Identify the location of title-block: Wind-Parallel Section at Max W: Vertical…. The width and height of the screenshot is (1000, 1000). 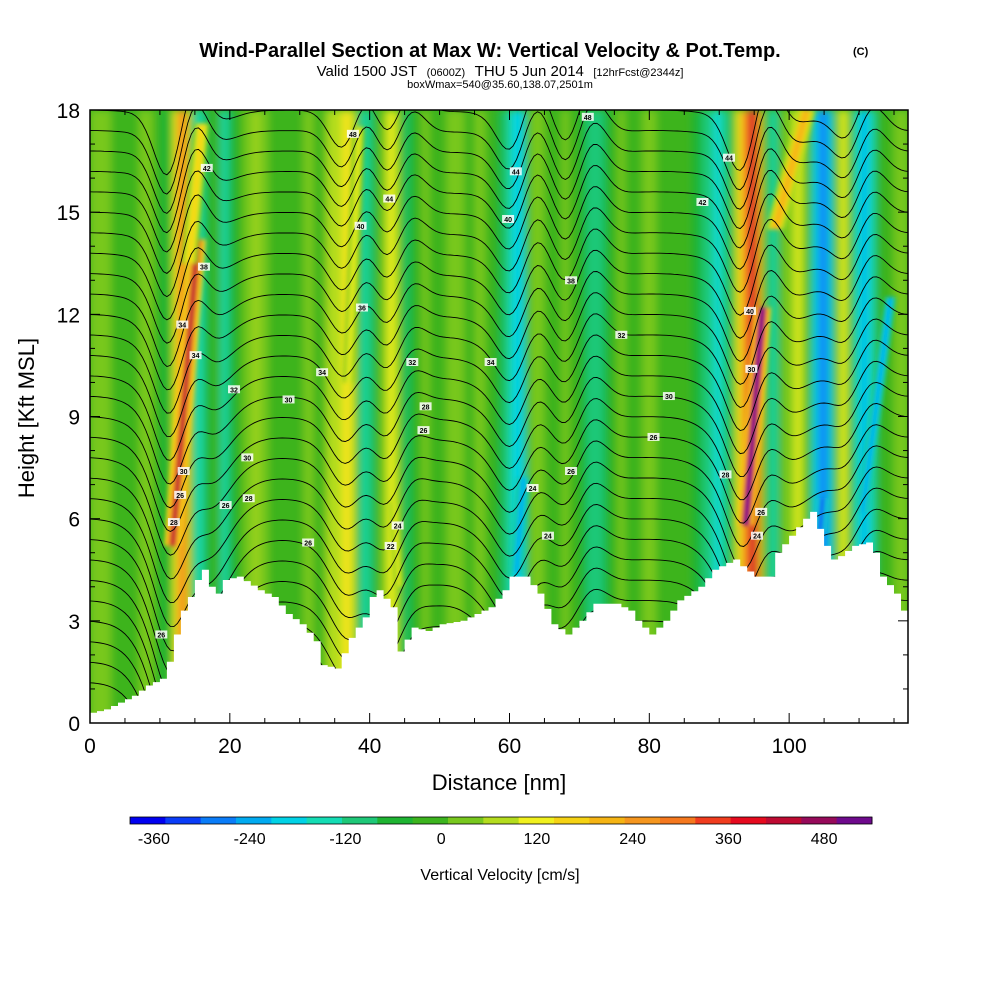
(533, 65).